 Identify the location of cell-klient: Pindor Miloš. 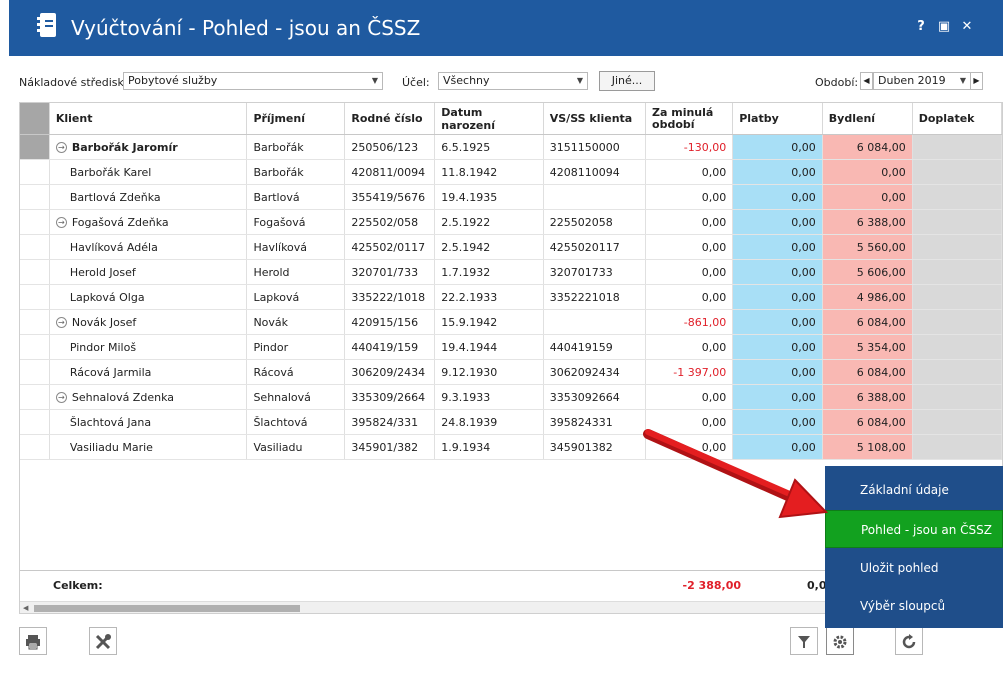
(148, 347).